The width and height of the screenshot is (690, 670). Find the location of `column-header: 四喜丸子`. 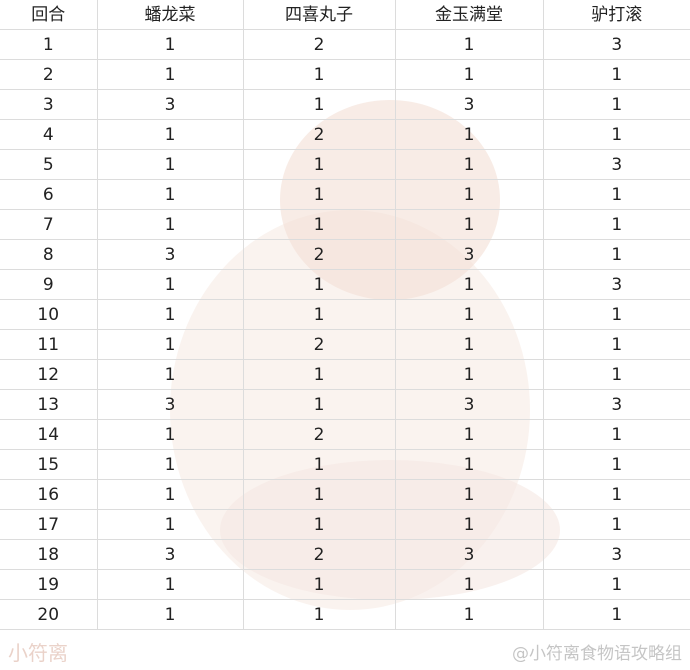

column-header: 四喜丸子 is located at coordinates (319, 15).